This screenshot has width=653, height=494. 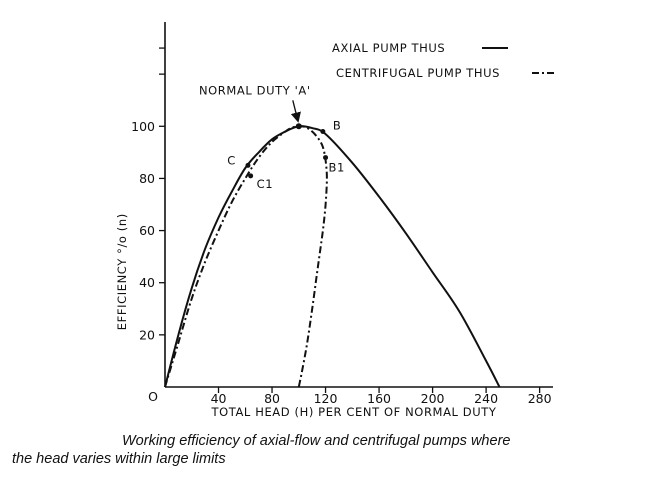 What do you see at coordinates (433, 398) in the screenshot?
I see `x-tick-label: 200` at bounding box center [433, 398].